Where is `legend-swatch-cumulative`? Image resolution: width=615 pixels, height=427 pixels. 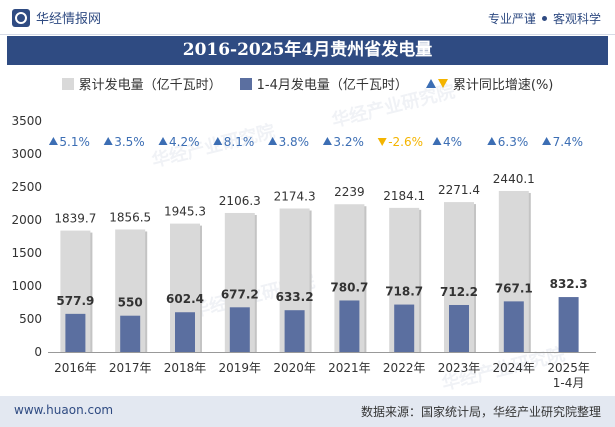 legend-swatch-cumulative is located at coordinates (67, 83).